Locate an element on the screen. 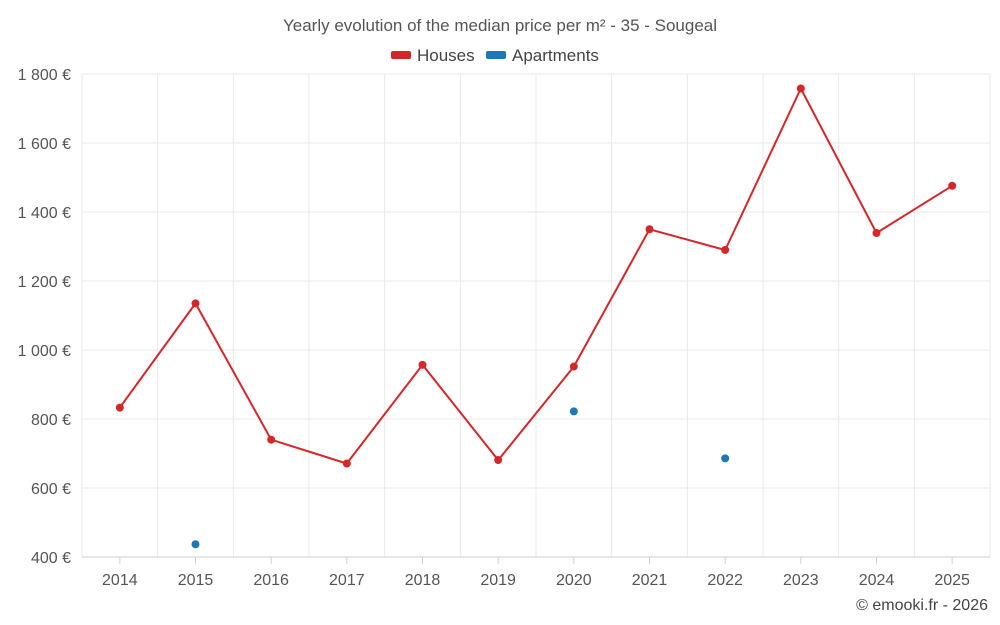 The height and width of the screenshot is (625, 1000). y-tick-label: 800 € is located at coordinates (51, 420).